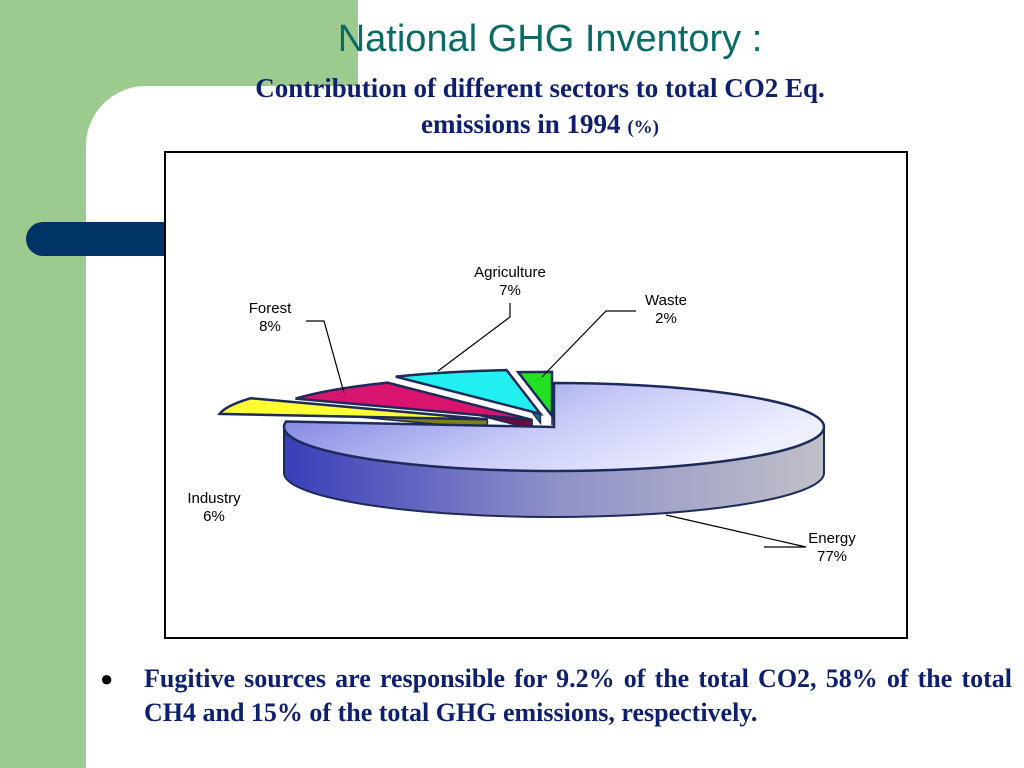  What do you see at coordinates (554, 427) in the screenshot?
I see `pie-slice-top-energy` at bounding box center [554, 427].